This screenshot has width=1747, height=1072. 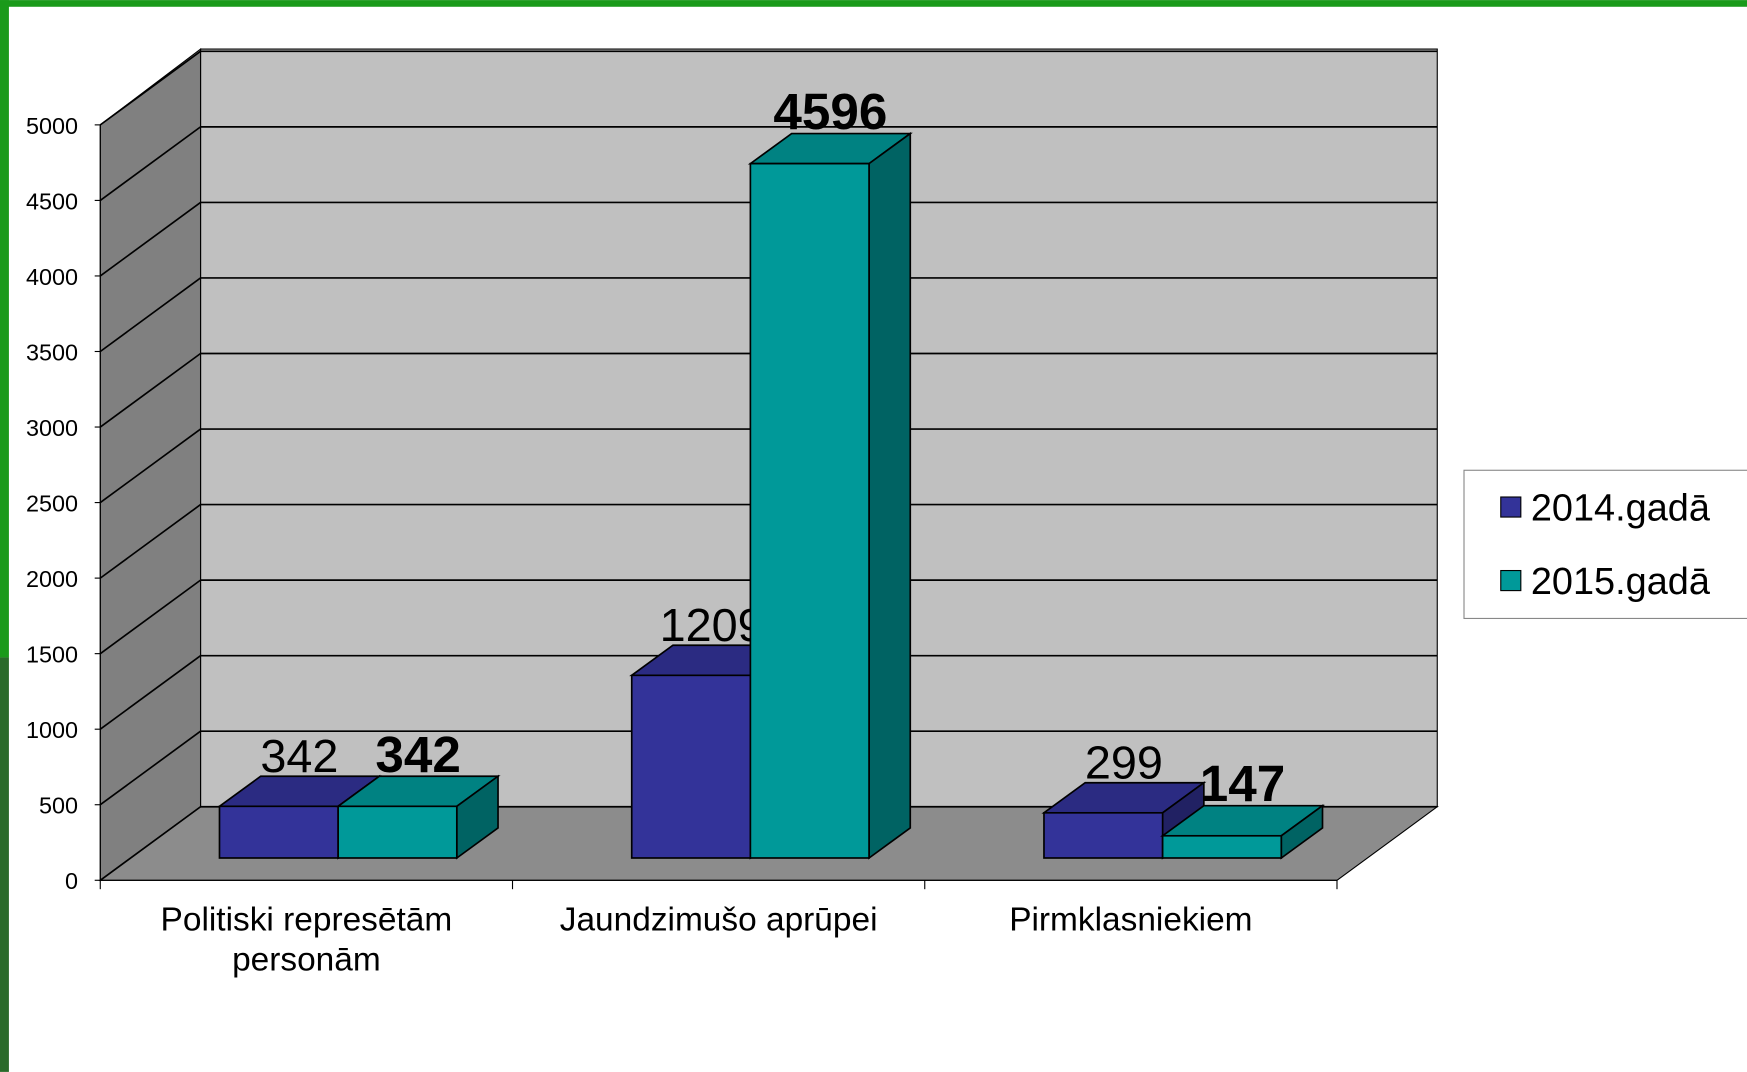 What do you see at coordinates (1243, 783) in the screenshot?
I see `data-label: 147` at bounding box center [1243, 783].